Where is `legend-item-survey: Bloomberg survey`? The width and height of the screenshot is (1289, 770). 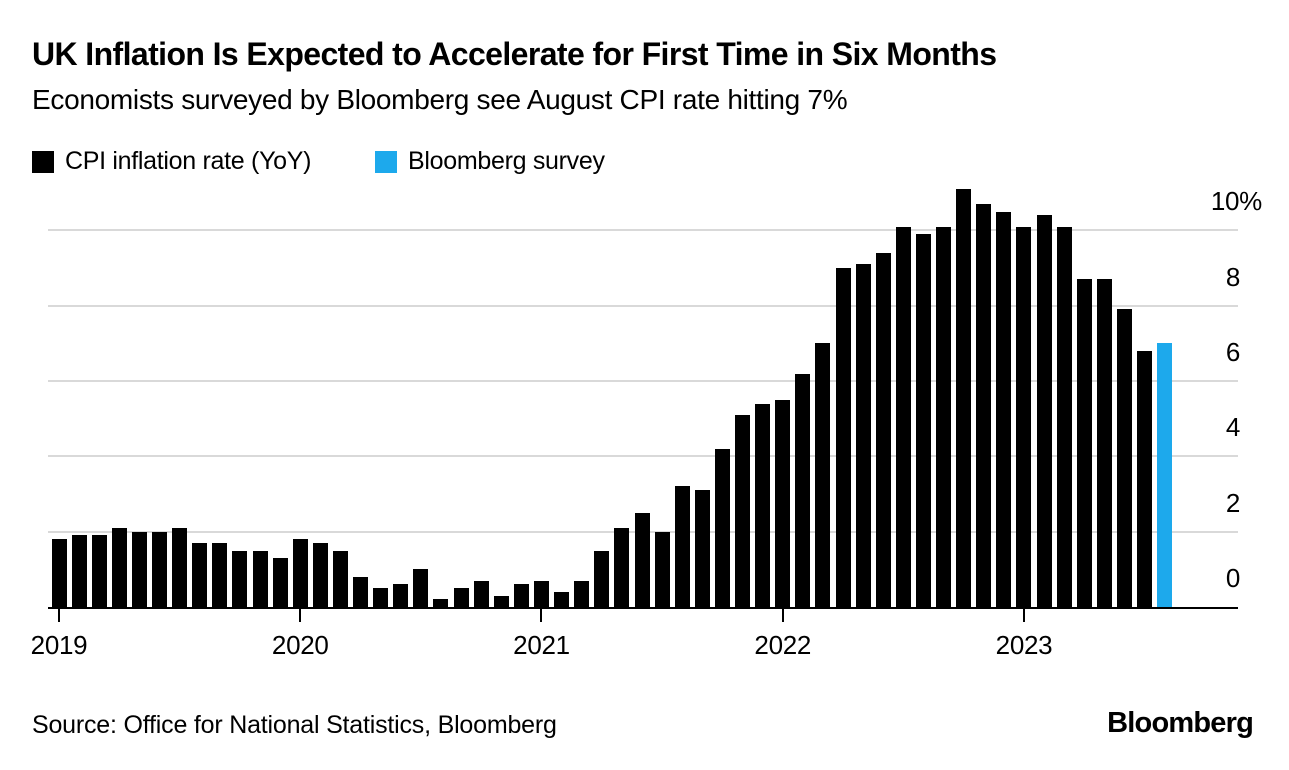 legend-item-survey: Bloomberg survey is located at coordinates (490, 161).